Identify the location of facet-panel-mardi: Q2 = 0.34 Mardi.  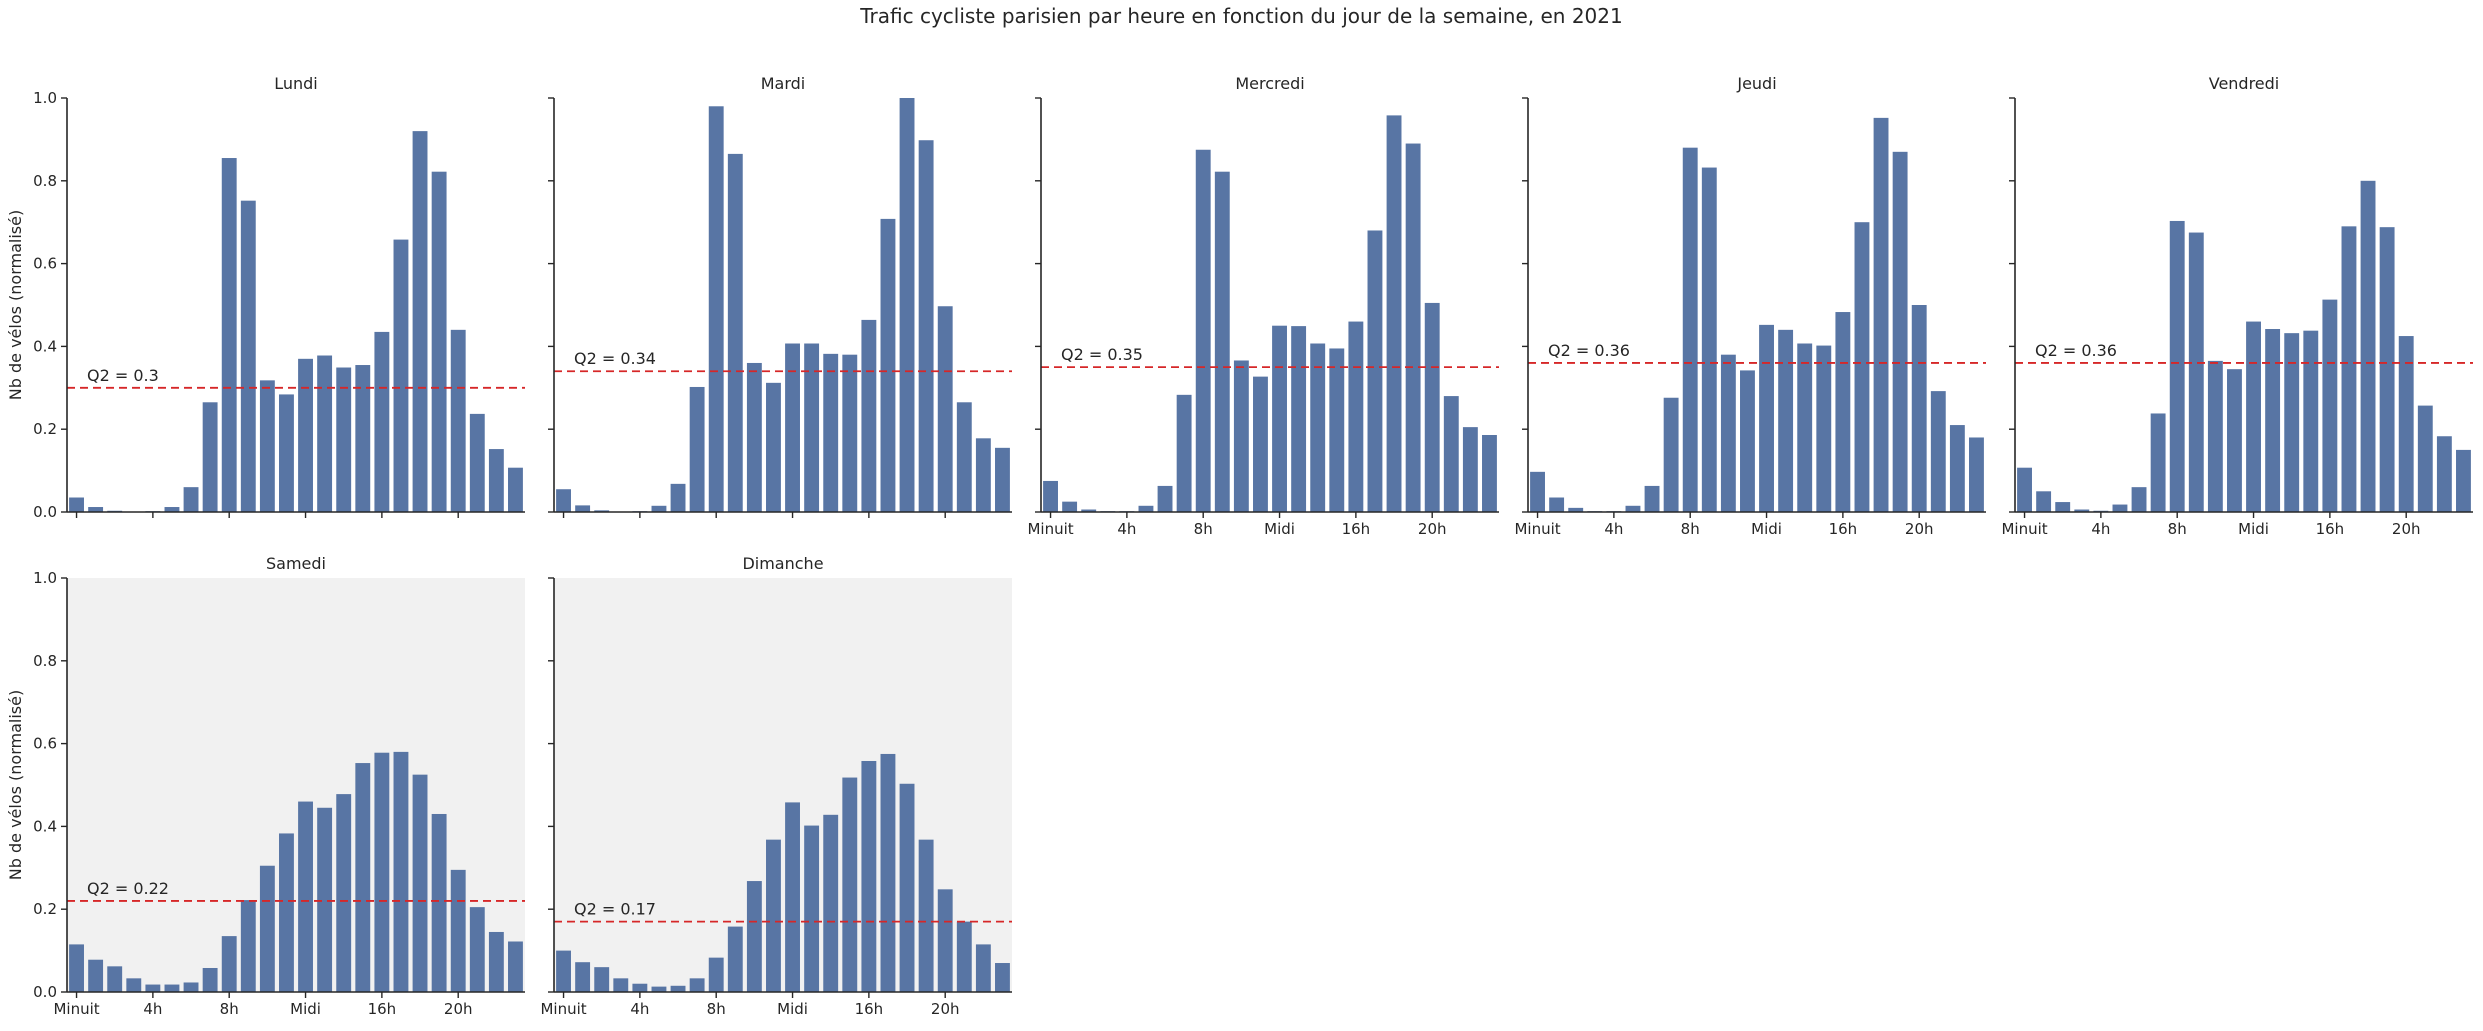
(780, 296).